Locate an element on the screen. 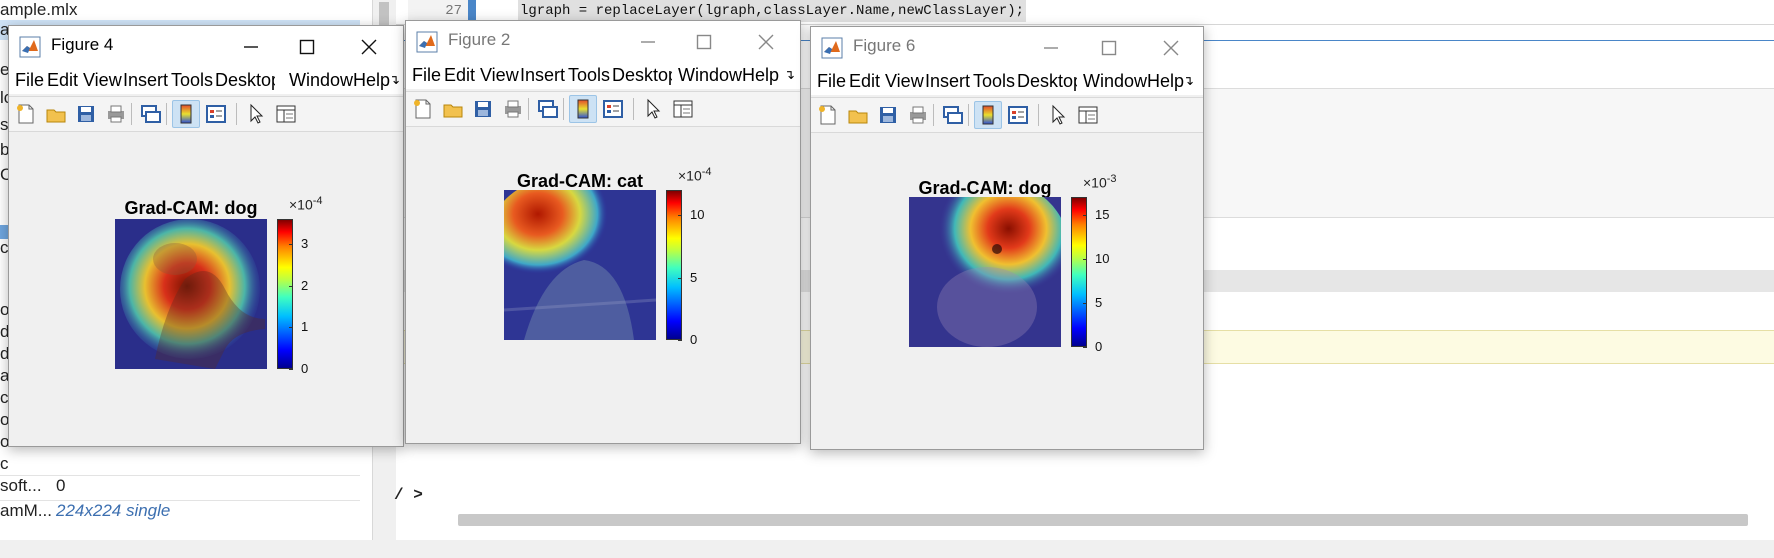 The height and width of the screenshot is (558, 1774). horizontal-scrollbar is located at coordinates (1103, 520).